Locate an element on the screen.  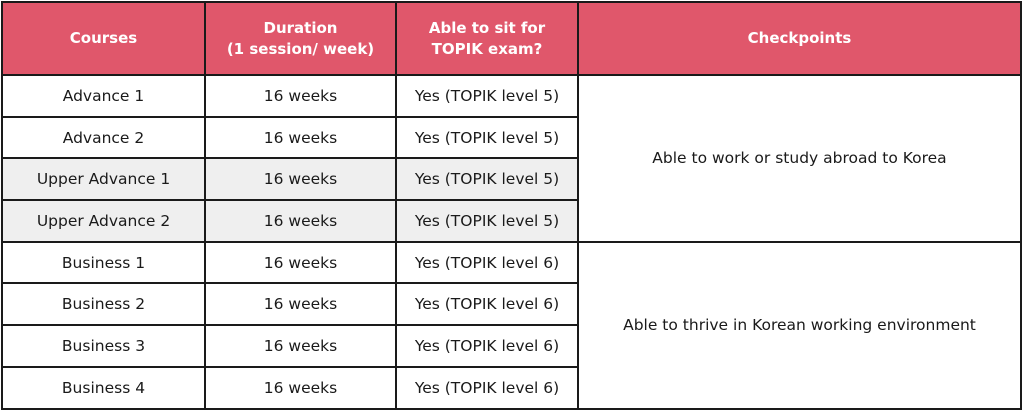
course-cell: Advance 1 is located at coordinates (103, 96).